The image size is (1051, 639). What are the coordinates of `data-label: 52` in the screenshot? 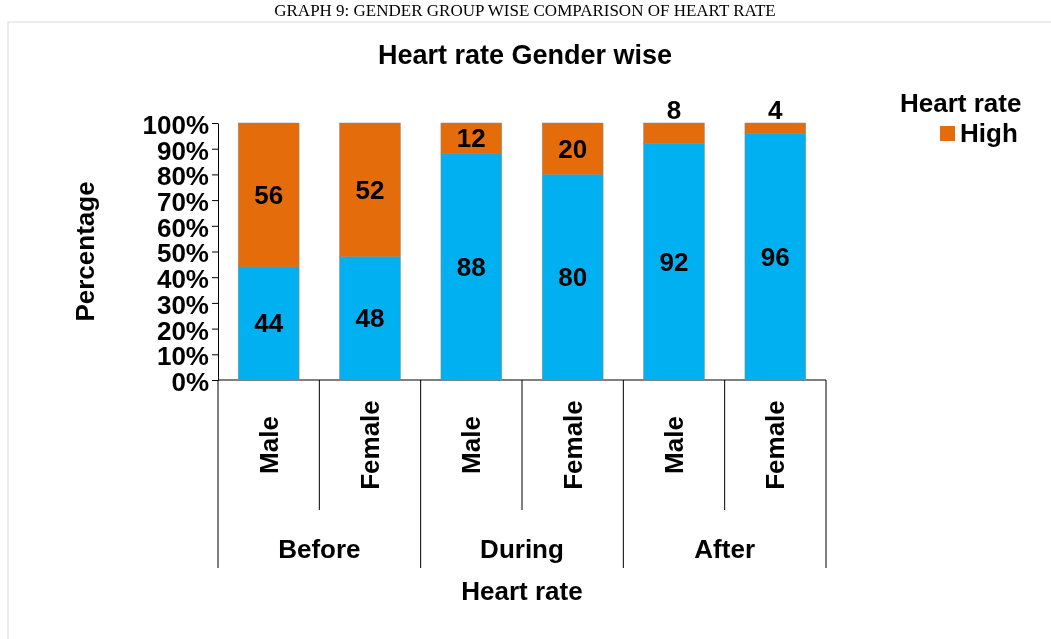 It's located at (370, 189).